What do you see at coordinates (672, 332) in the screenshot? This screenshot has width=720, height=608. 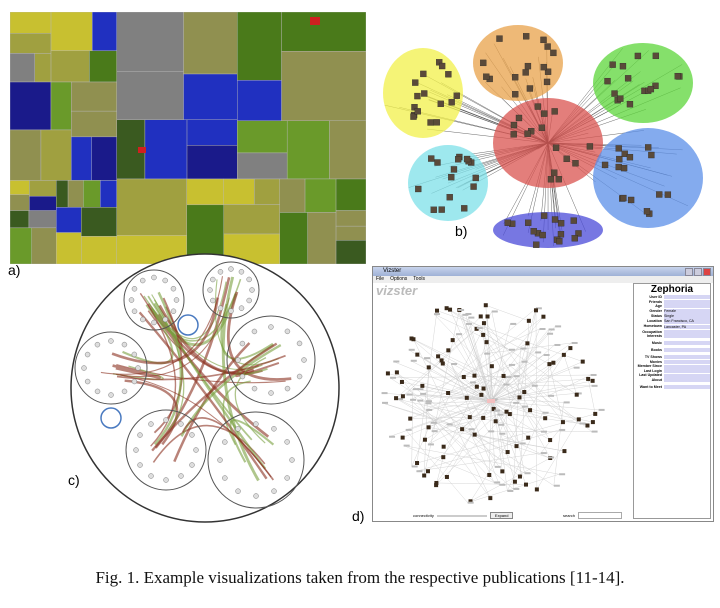 I see `profile-field: Occupation` at bounding box center [672, 332].